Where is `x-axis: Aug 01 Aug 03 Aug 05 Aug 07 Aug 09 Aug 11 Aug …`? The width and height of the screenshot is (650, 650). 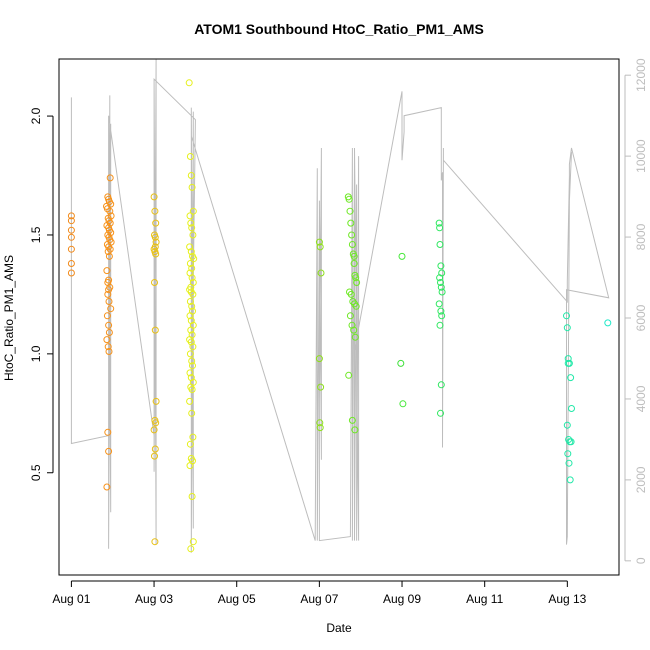
x-axis: Aug 01 Aug 03 Aug 05 Aug 07 Aug 09 Aug 11 Aug … is located at coordinates (319, 593).